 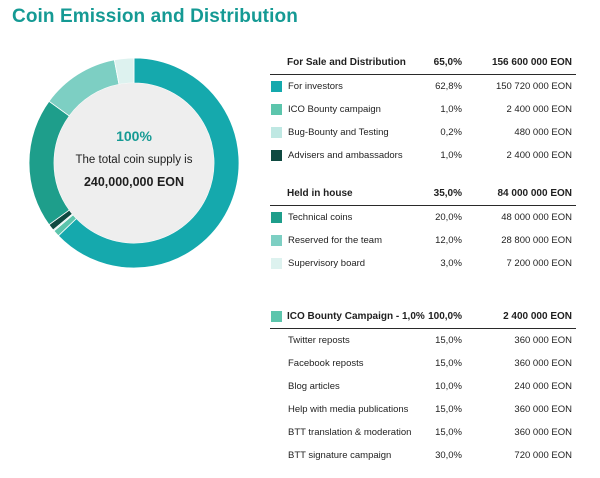 What do you see at coordinates (423, 194) in the screenshot?
I see `section-header: Held in house 35,0% 84 000 000 EON` at bounding box center [423, 194].